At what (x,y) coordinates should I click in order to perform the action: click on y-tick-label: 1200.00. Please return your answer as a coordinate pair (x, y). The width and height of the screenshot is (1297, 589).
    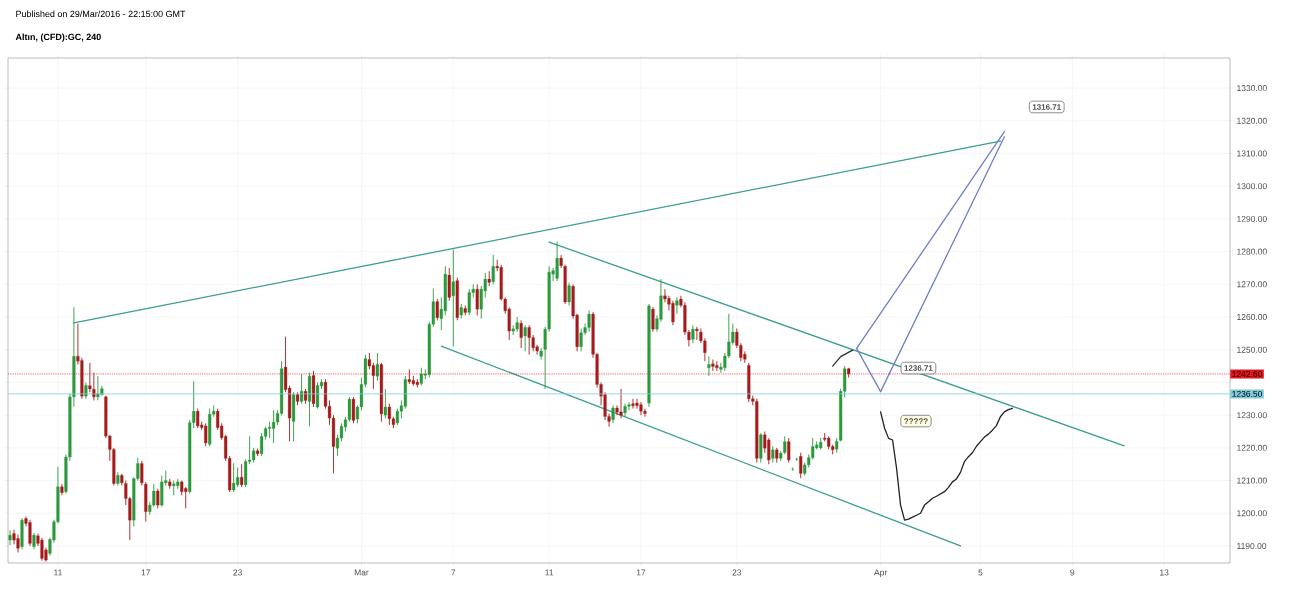
    Looking at the image, I should click on (1252, 513).